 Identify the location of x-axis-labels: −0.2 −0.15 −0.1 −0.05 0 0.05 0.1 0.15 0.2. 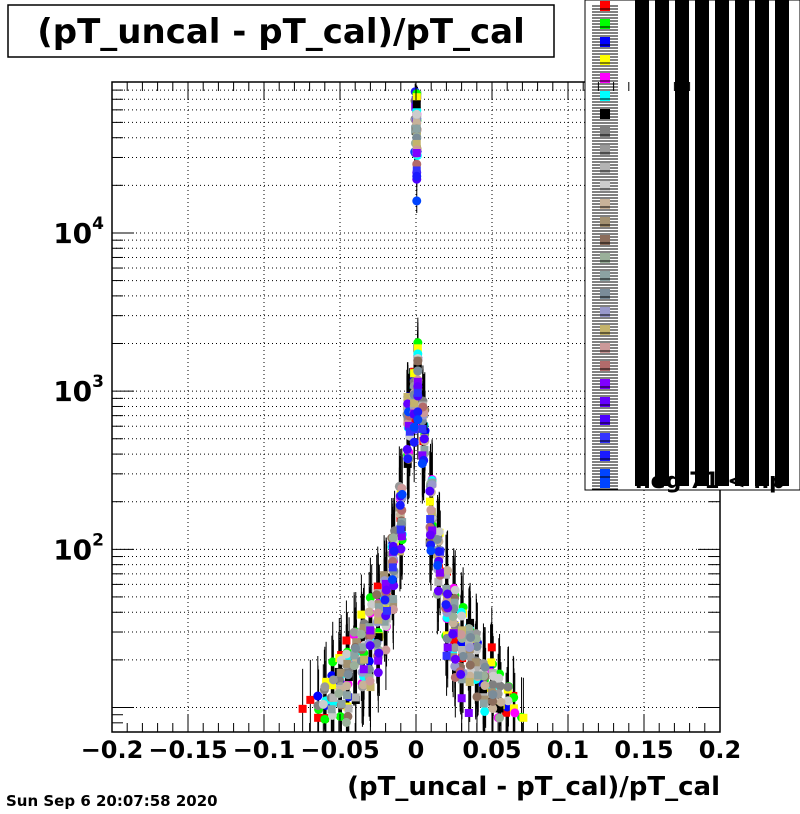
(411, 750).